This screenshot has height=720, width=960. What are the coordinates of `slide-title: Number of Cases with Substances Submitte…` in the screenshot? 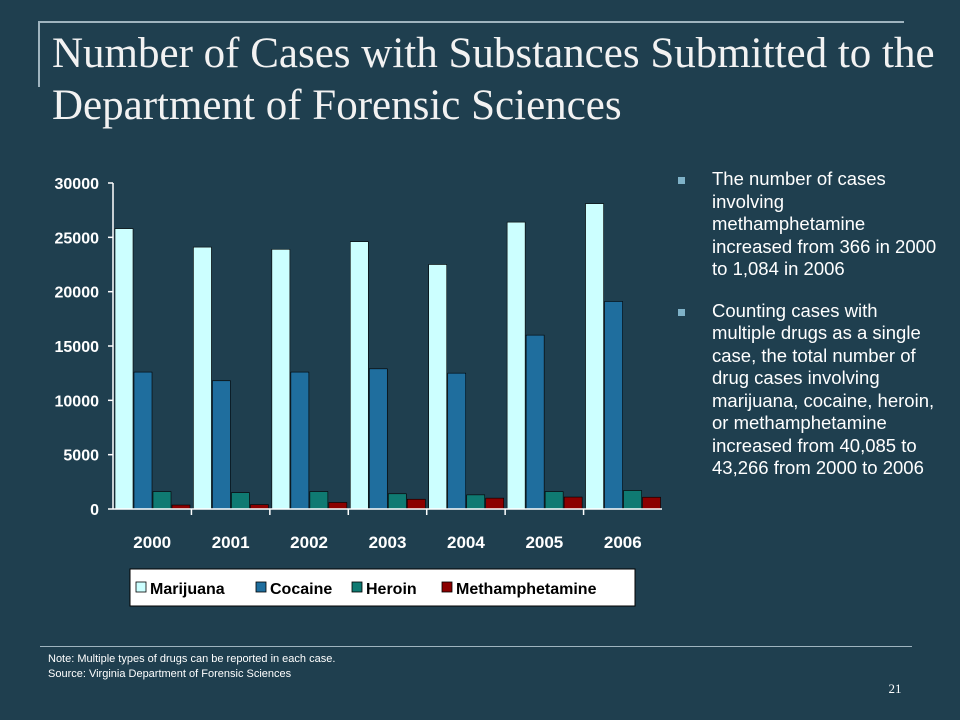 It's located at (493, 79).